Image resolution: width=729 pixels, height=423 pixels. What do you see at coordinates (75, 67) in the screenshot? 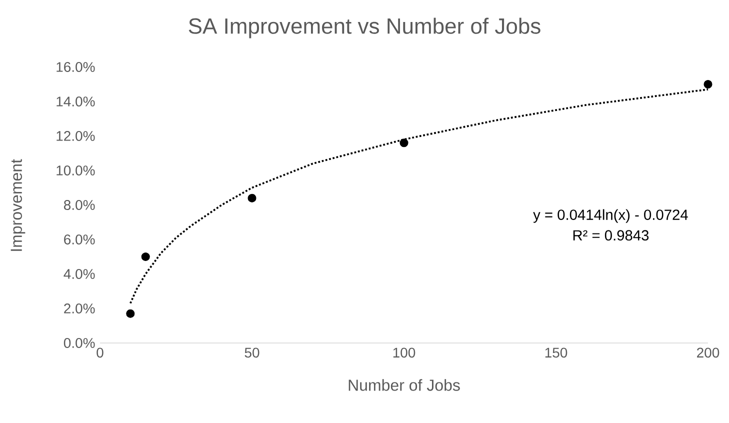
I see `y-tick-label: 16.0%` at bounding box center [75, 67].